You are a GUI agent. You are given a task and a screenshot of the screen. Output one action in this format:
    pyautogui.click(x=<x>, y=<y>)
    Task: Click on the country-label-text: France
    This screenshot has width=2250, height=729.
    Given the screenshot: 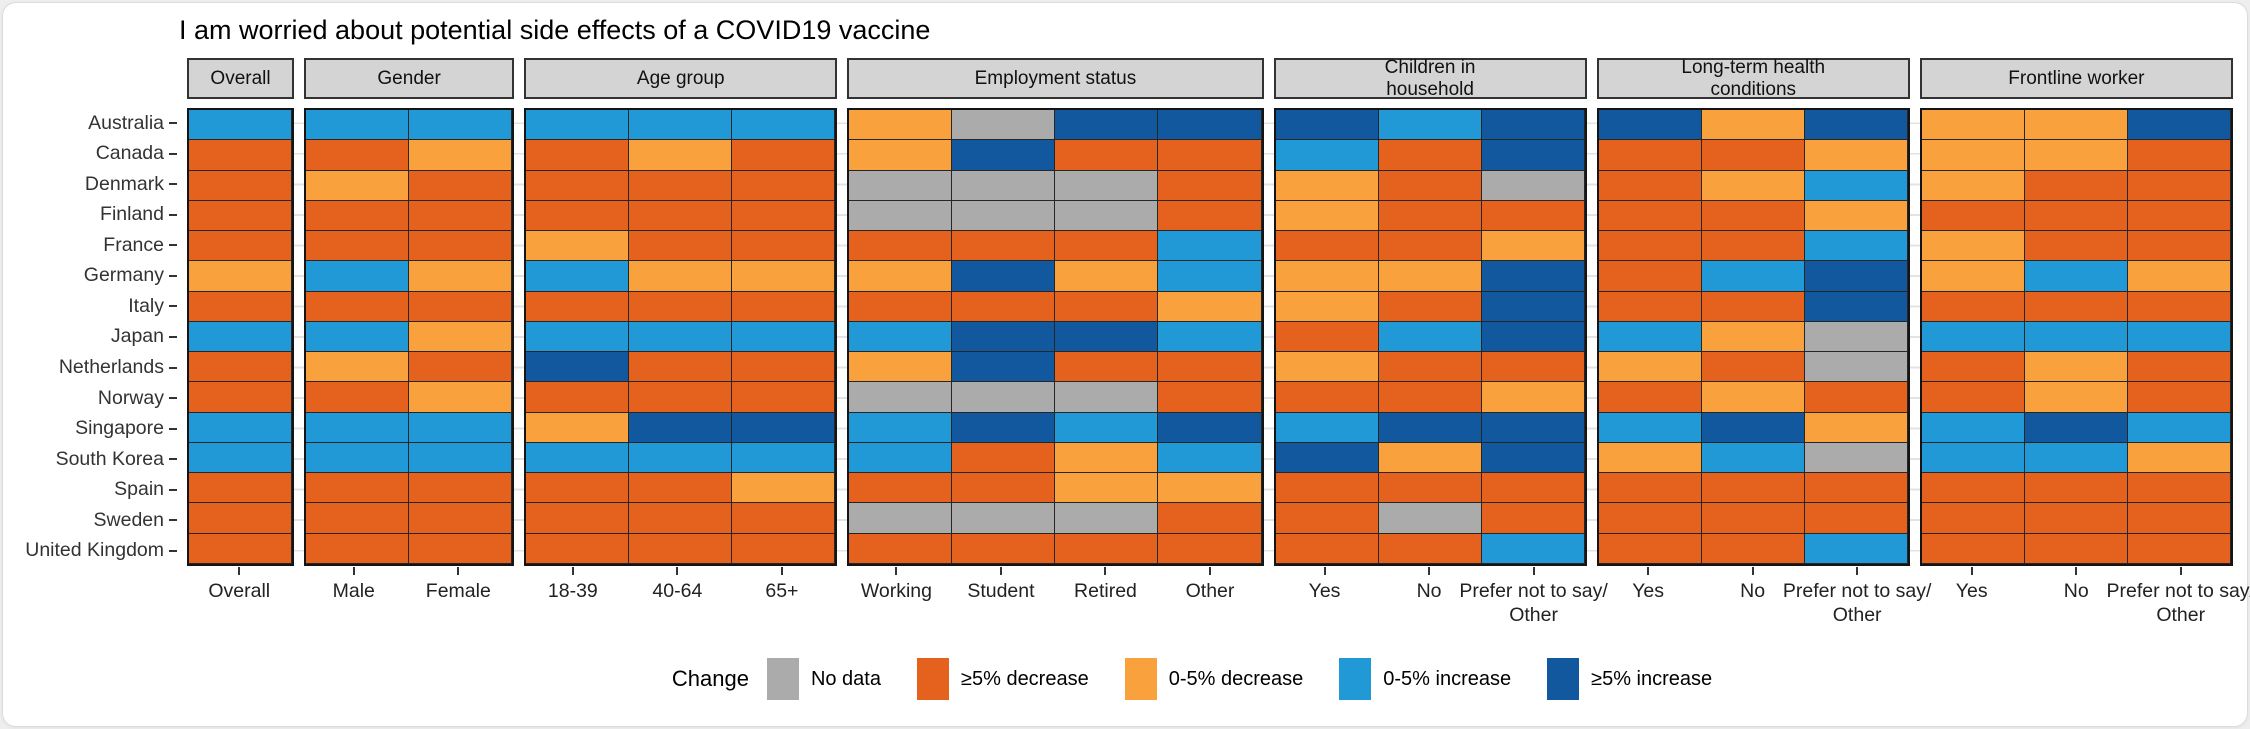 What is the action you would take?
    pyautogui.click(x=133, y=244)
    